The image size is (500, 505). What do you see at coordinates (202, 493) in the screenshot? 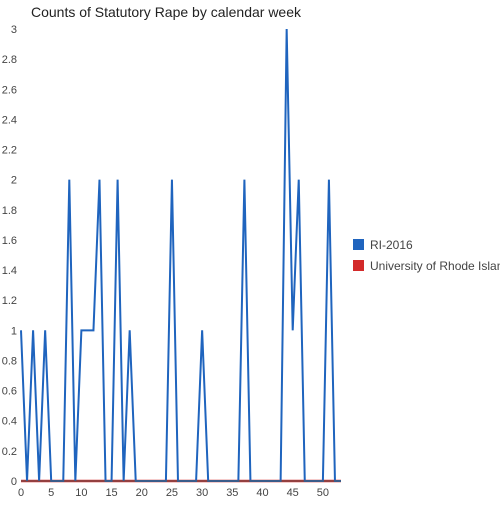
I see `x-tick-label: 30` at bounding box center [202, 493].